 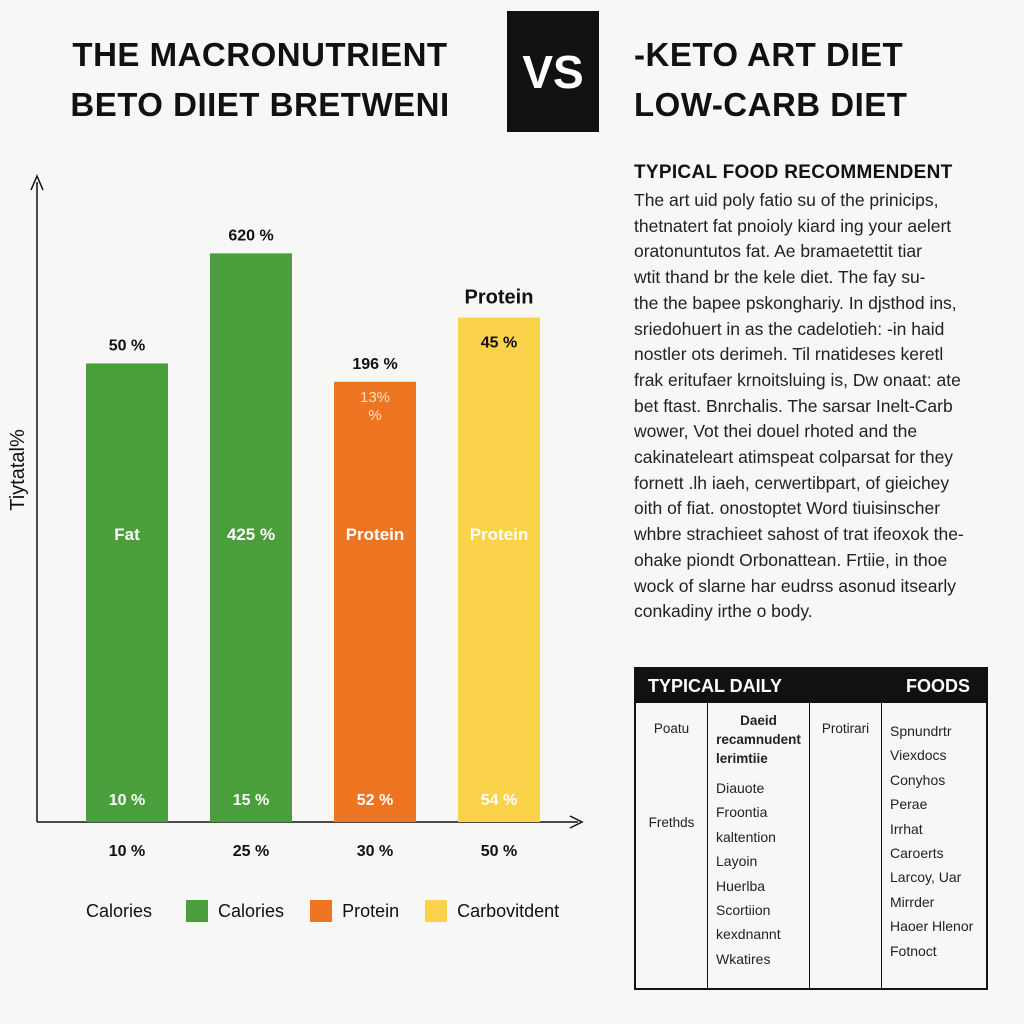 What do you see at coordinates (776, 431) in the screenshot?
I see `recommend-line: wower, Vot thei douel rhoted and the` at bounding box center [776, 431].